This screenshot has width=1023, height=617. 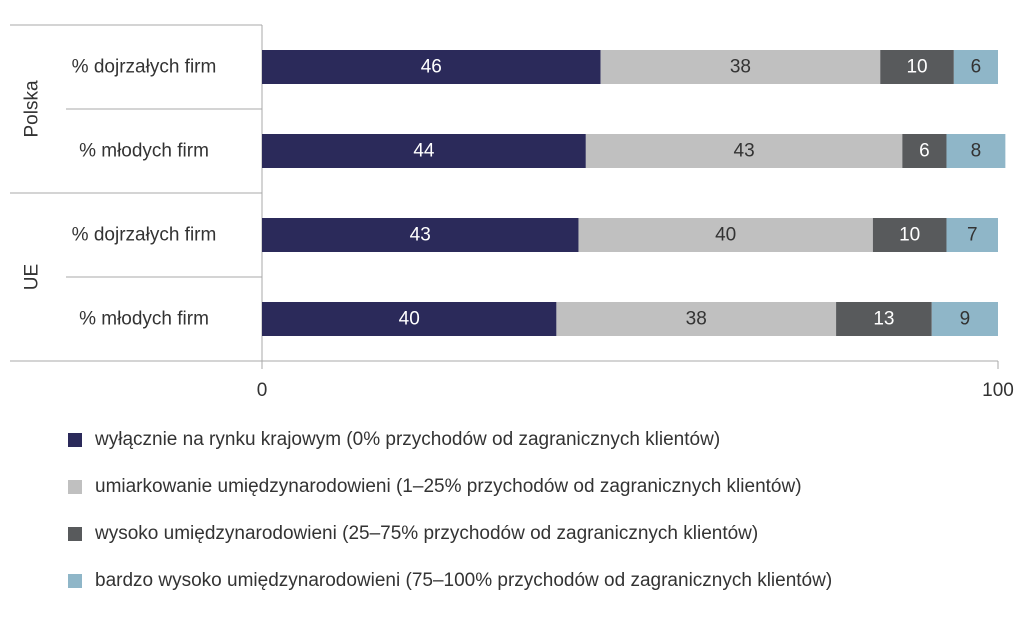 I want to click on data-label: 44, so click(x=424, y=151).